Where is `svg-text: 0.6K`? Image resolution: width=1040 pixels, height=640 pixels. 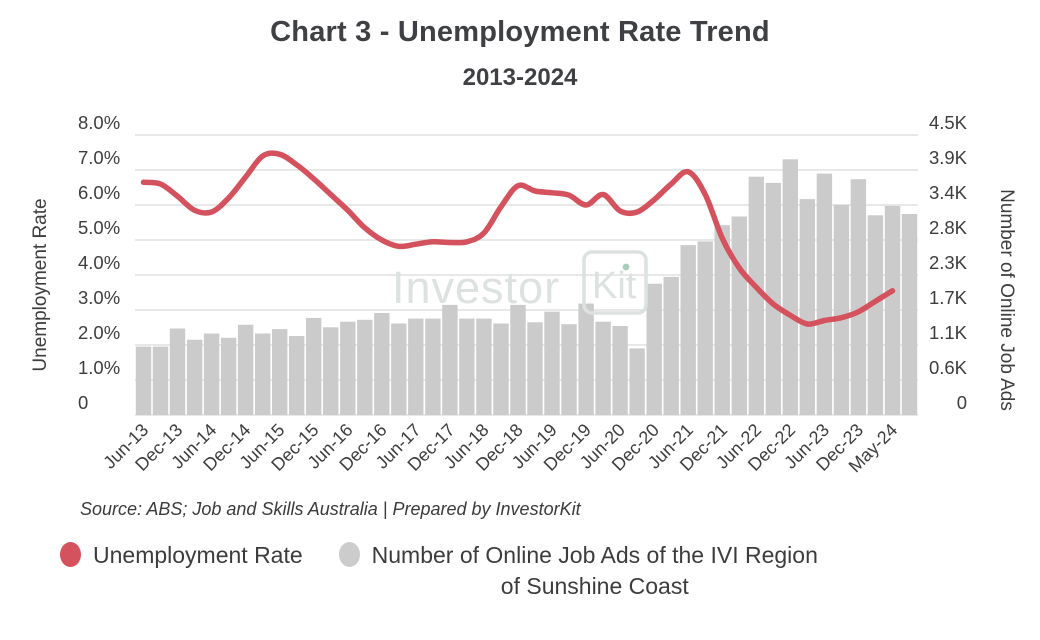
svg-text: 0.6K is located at coordinates (948, 367).